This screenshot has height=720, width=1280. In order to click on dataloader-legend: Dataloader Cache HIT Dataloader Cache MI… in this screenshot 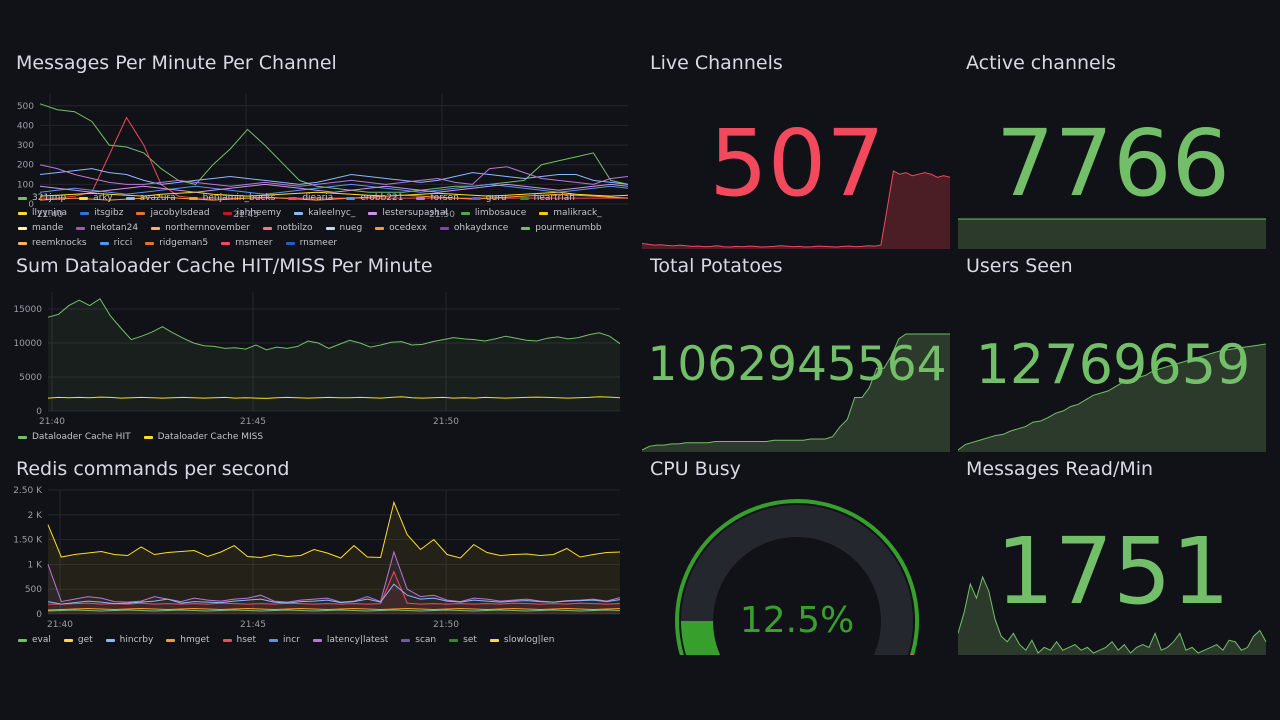, I will do `click(140, 437)`.